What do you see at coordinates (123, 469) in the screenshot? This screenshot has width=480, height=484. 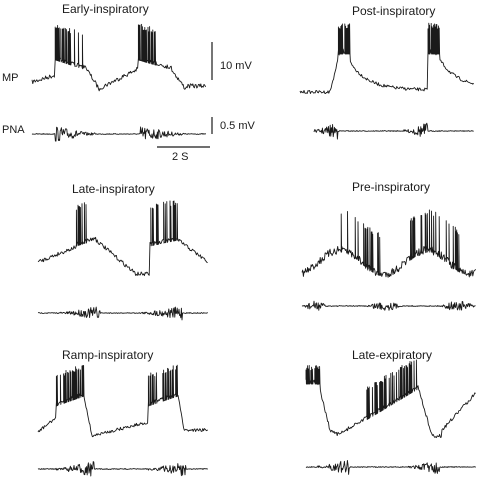 I see `pna-trace-ramp-inspiratory` at bounding box center [123, 469].